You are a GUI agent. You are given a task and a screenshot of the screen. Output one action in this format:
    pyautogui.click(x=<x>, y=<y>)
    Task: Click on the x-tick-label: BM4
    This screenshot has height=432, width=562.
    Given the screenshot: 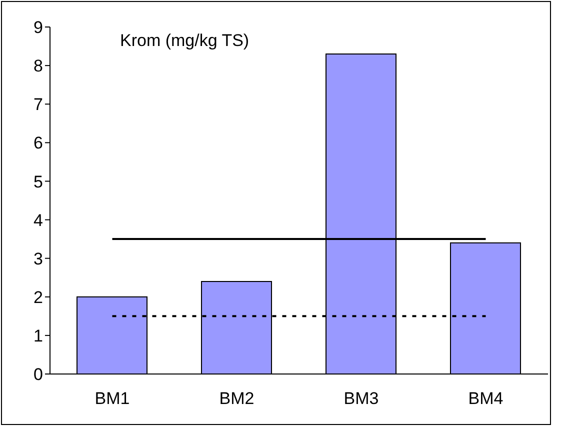 What is the action you would take?
    pyautogui.click(x=486, y=398)
    